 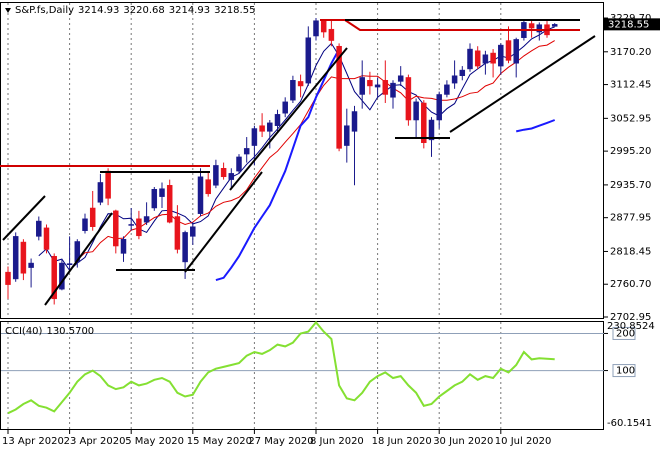 I want to click on high-value: 3220.68, so click(x=143, y=10).